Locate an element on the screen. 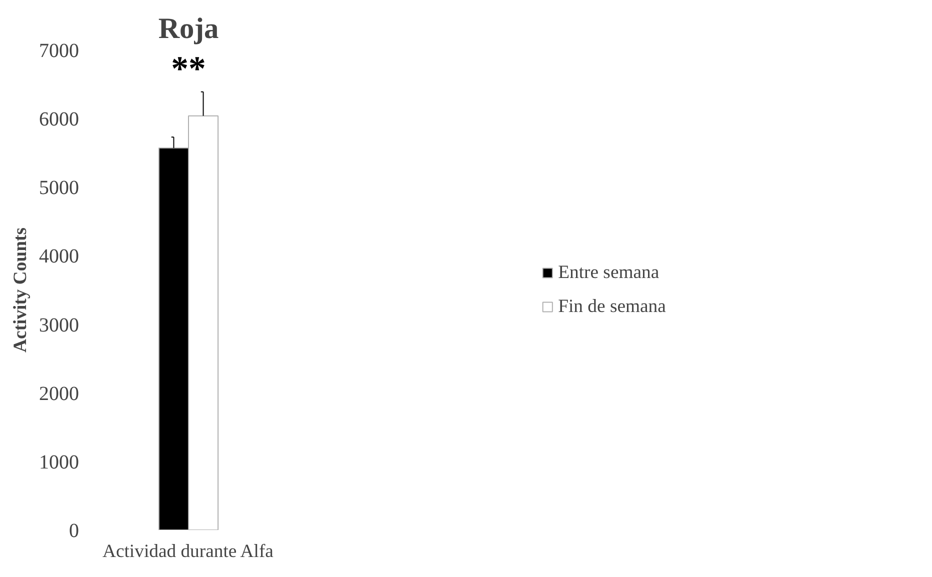 The height and width of the screenshot is (577, 932). y-tick-label: 1000 is located at coordinates (59, 462).